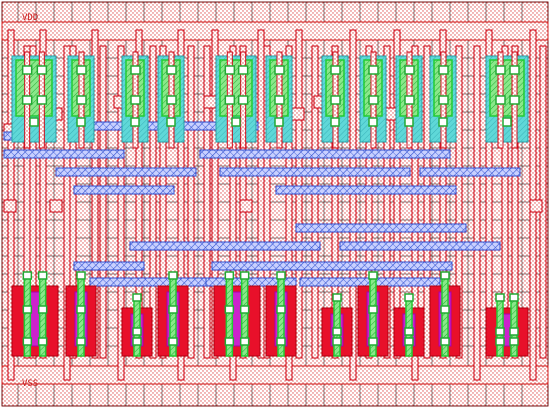 The width and height of the screenshot is (550, 408). What do you see at coordinates (275, 375) in the screenshot?
I see `vss-rail` at bounding box center [275, 375].